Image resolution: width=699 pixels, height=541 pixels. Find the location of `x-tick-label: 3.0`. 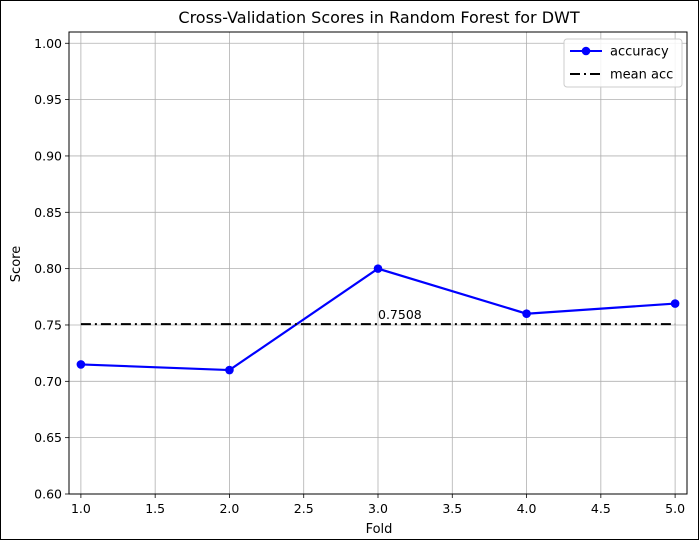

x-tick-label: 3.0 is located at coordinates (378, 508).